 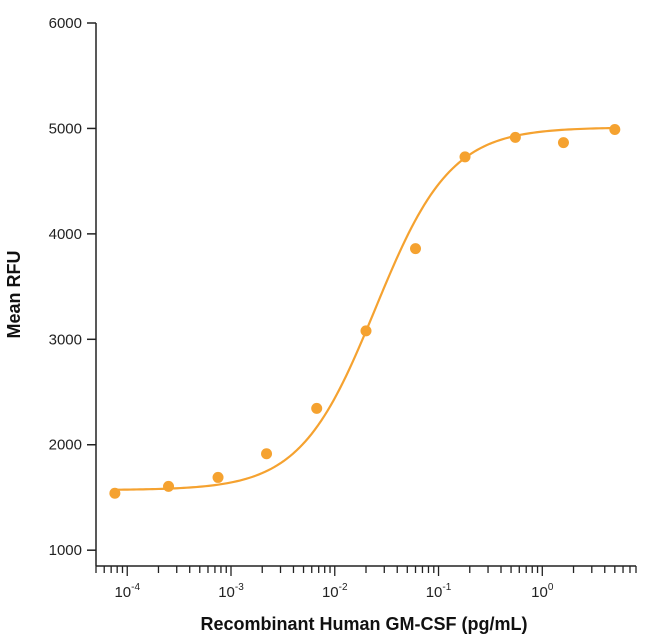 What do you see at coordinates (127, 591) in the screenshot?
I see `x-tick-label: 10⁻⁴` at bounding box center [127, 591].